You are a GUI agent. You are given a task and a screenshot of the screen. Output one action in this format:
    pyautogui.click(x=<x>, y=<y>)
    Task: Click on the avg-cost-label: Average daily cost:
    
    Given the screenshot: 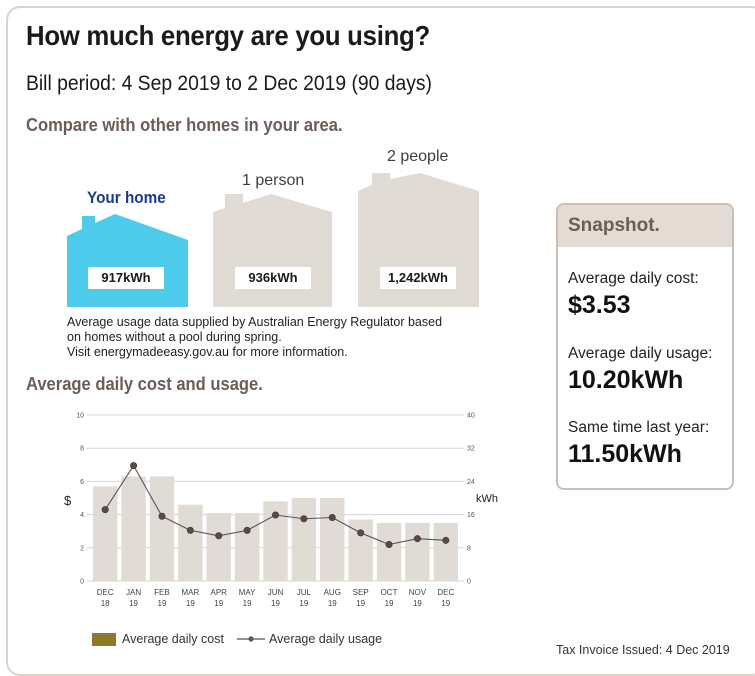 What is the action you would take?
    pyautogui.click(x=633, y=278)
    